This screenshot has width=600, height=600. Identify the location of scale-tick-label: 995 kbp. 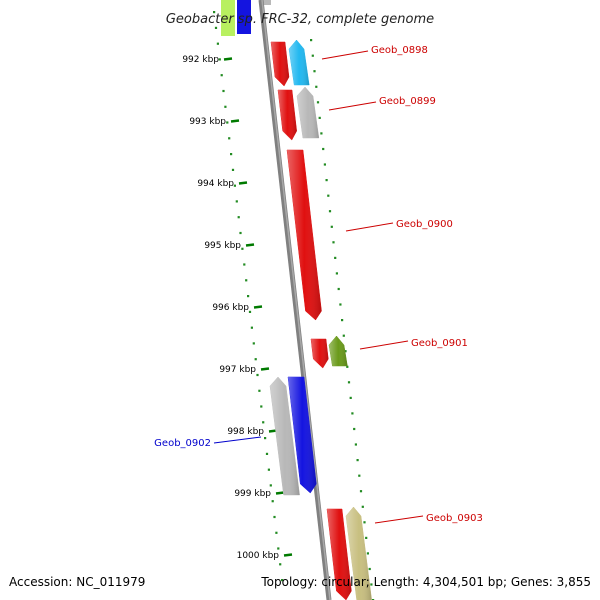
(222, 246).